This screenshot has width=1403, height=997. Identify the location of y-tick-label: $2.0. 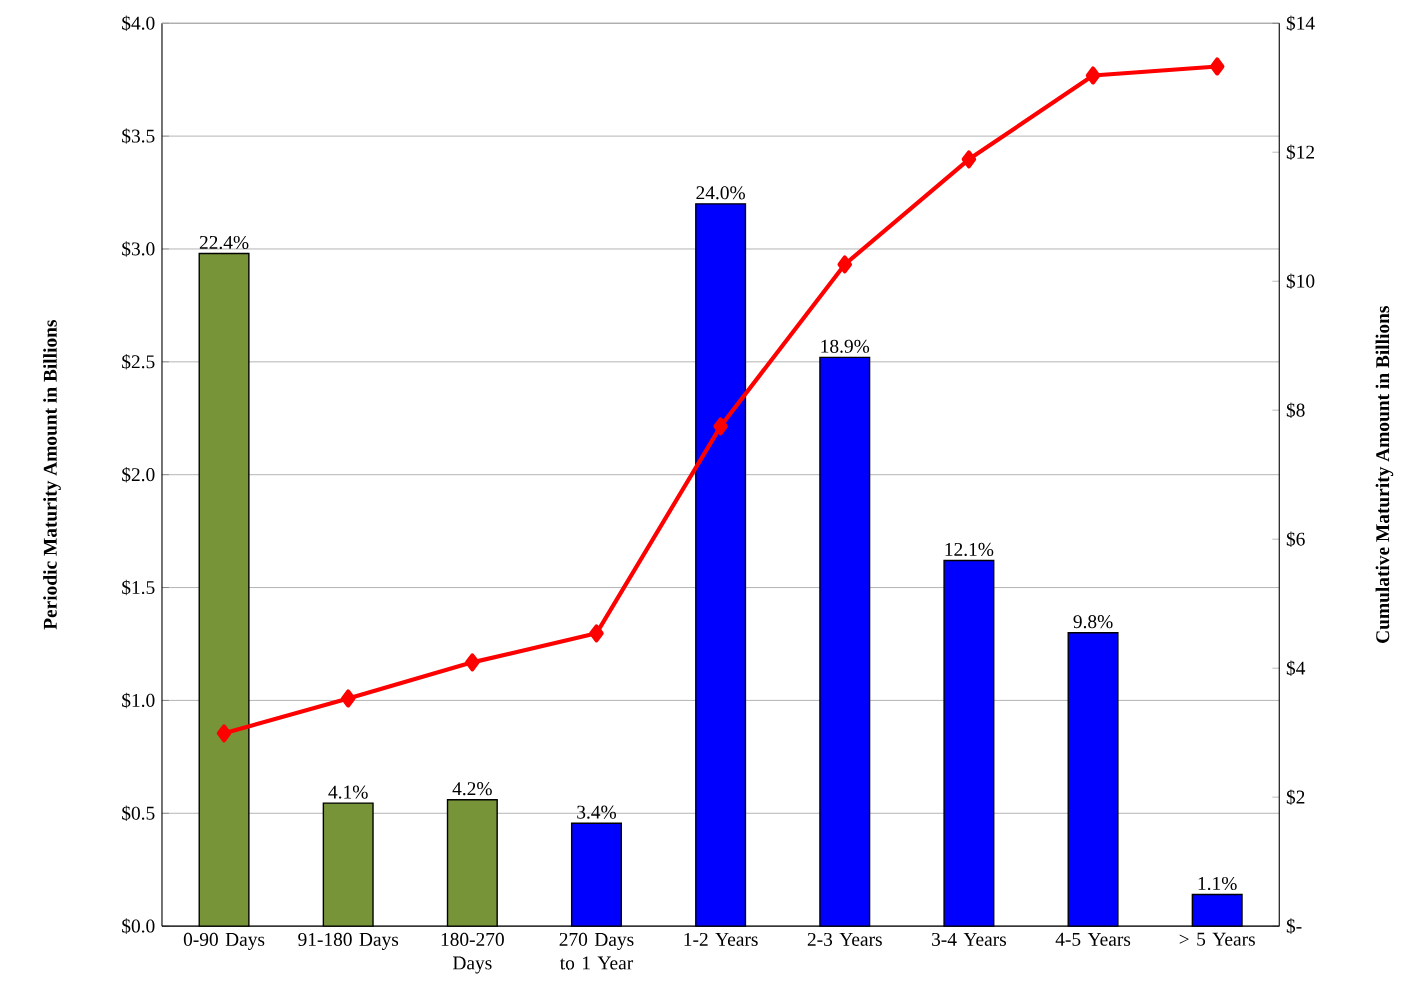
(138, 474).